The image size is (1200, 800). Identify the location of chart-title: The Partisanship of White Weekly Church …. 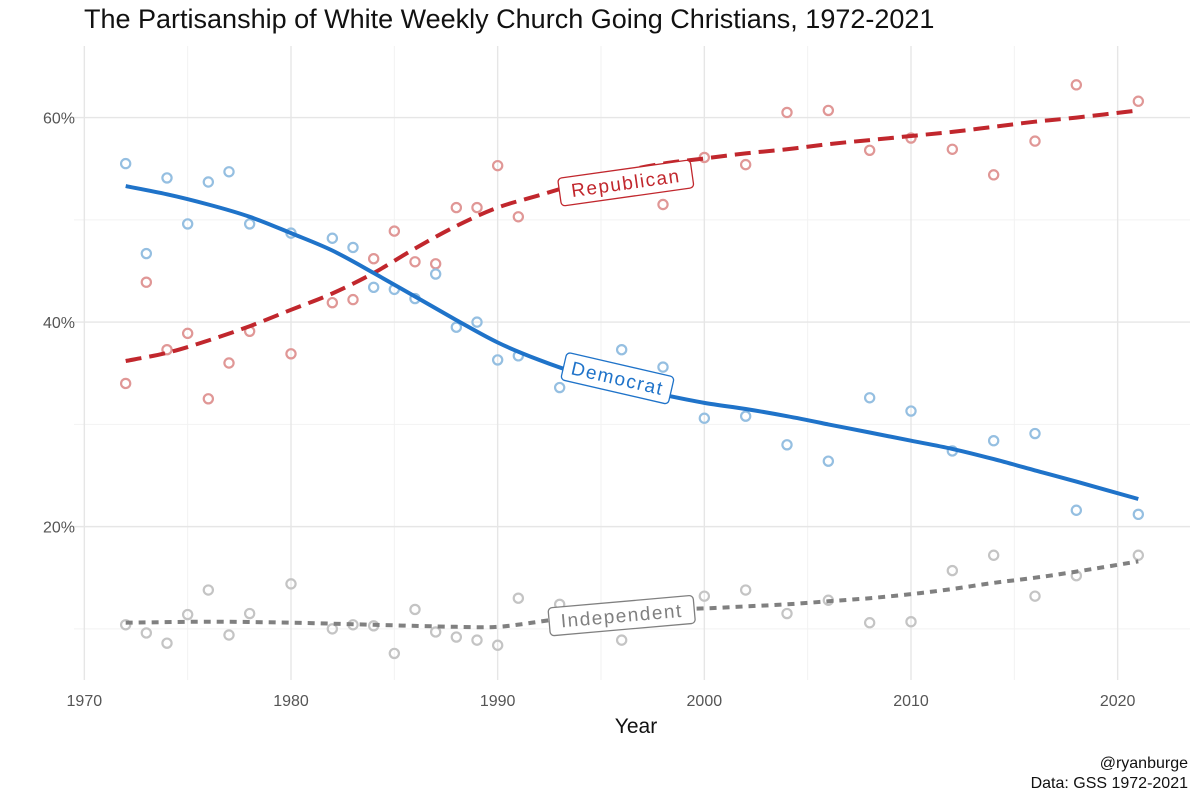
(509, 19).